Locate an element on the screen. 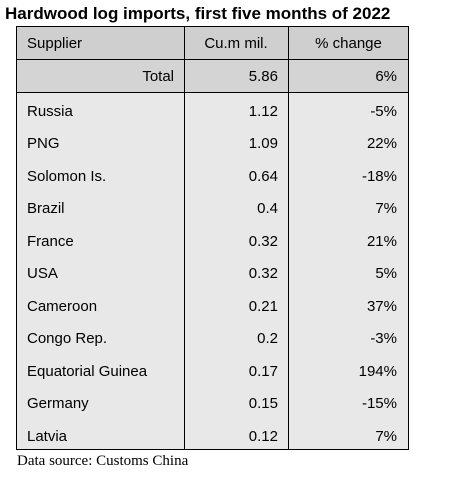  row-supplier: Equatorial Guinea is located at coordinates (87, 371).